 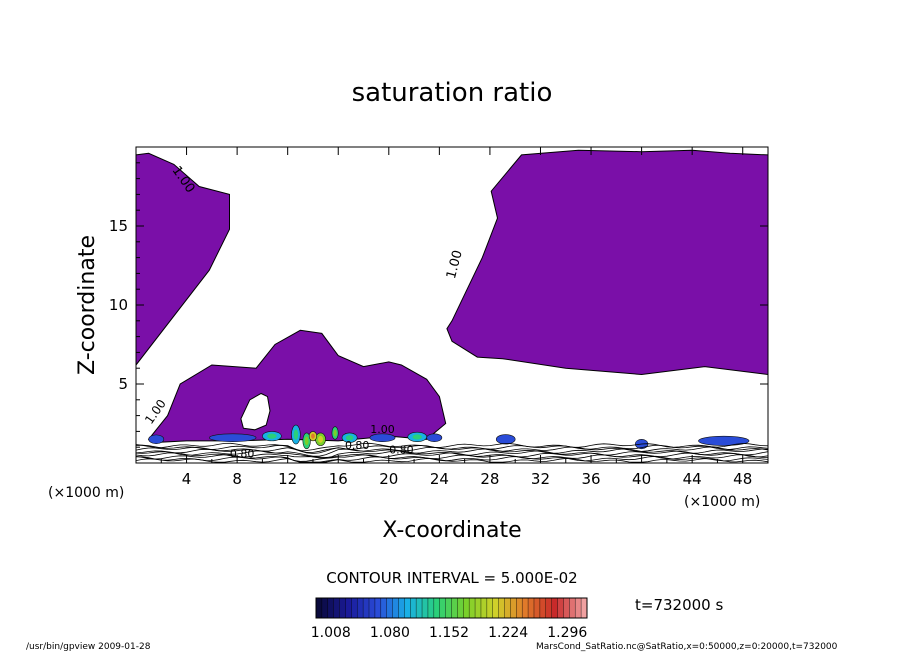 I want to click on time-label: t=732000 s, so click(x=679, y=605).